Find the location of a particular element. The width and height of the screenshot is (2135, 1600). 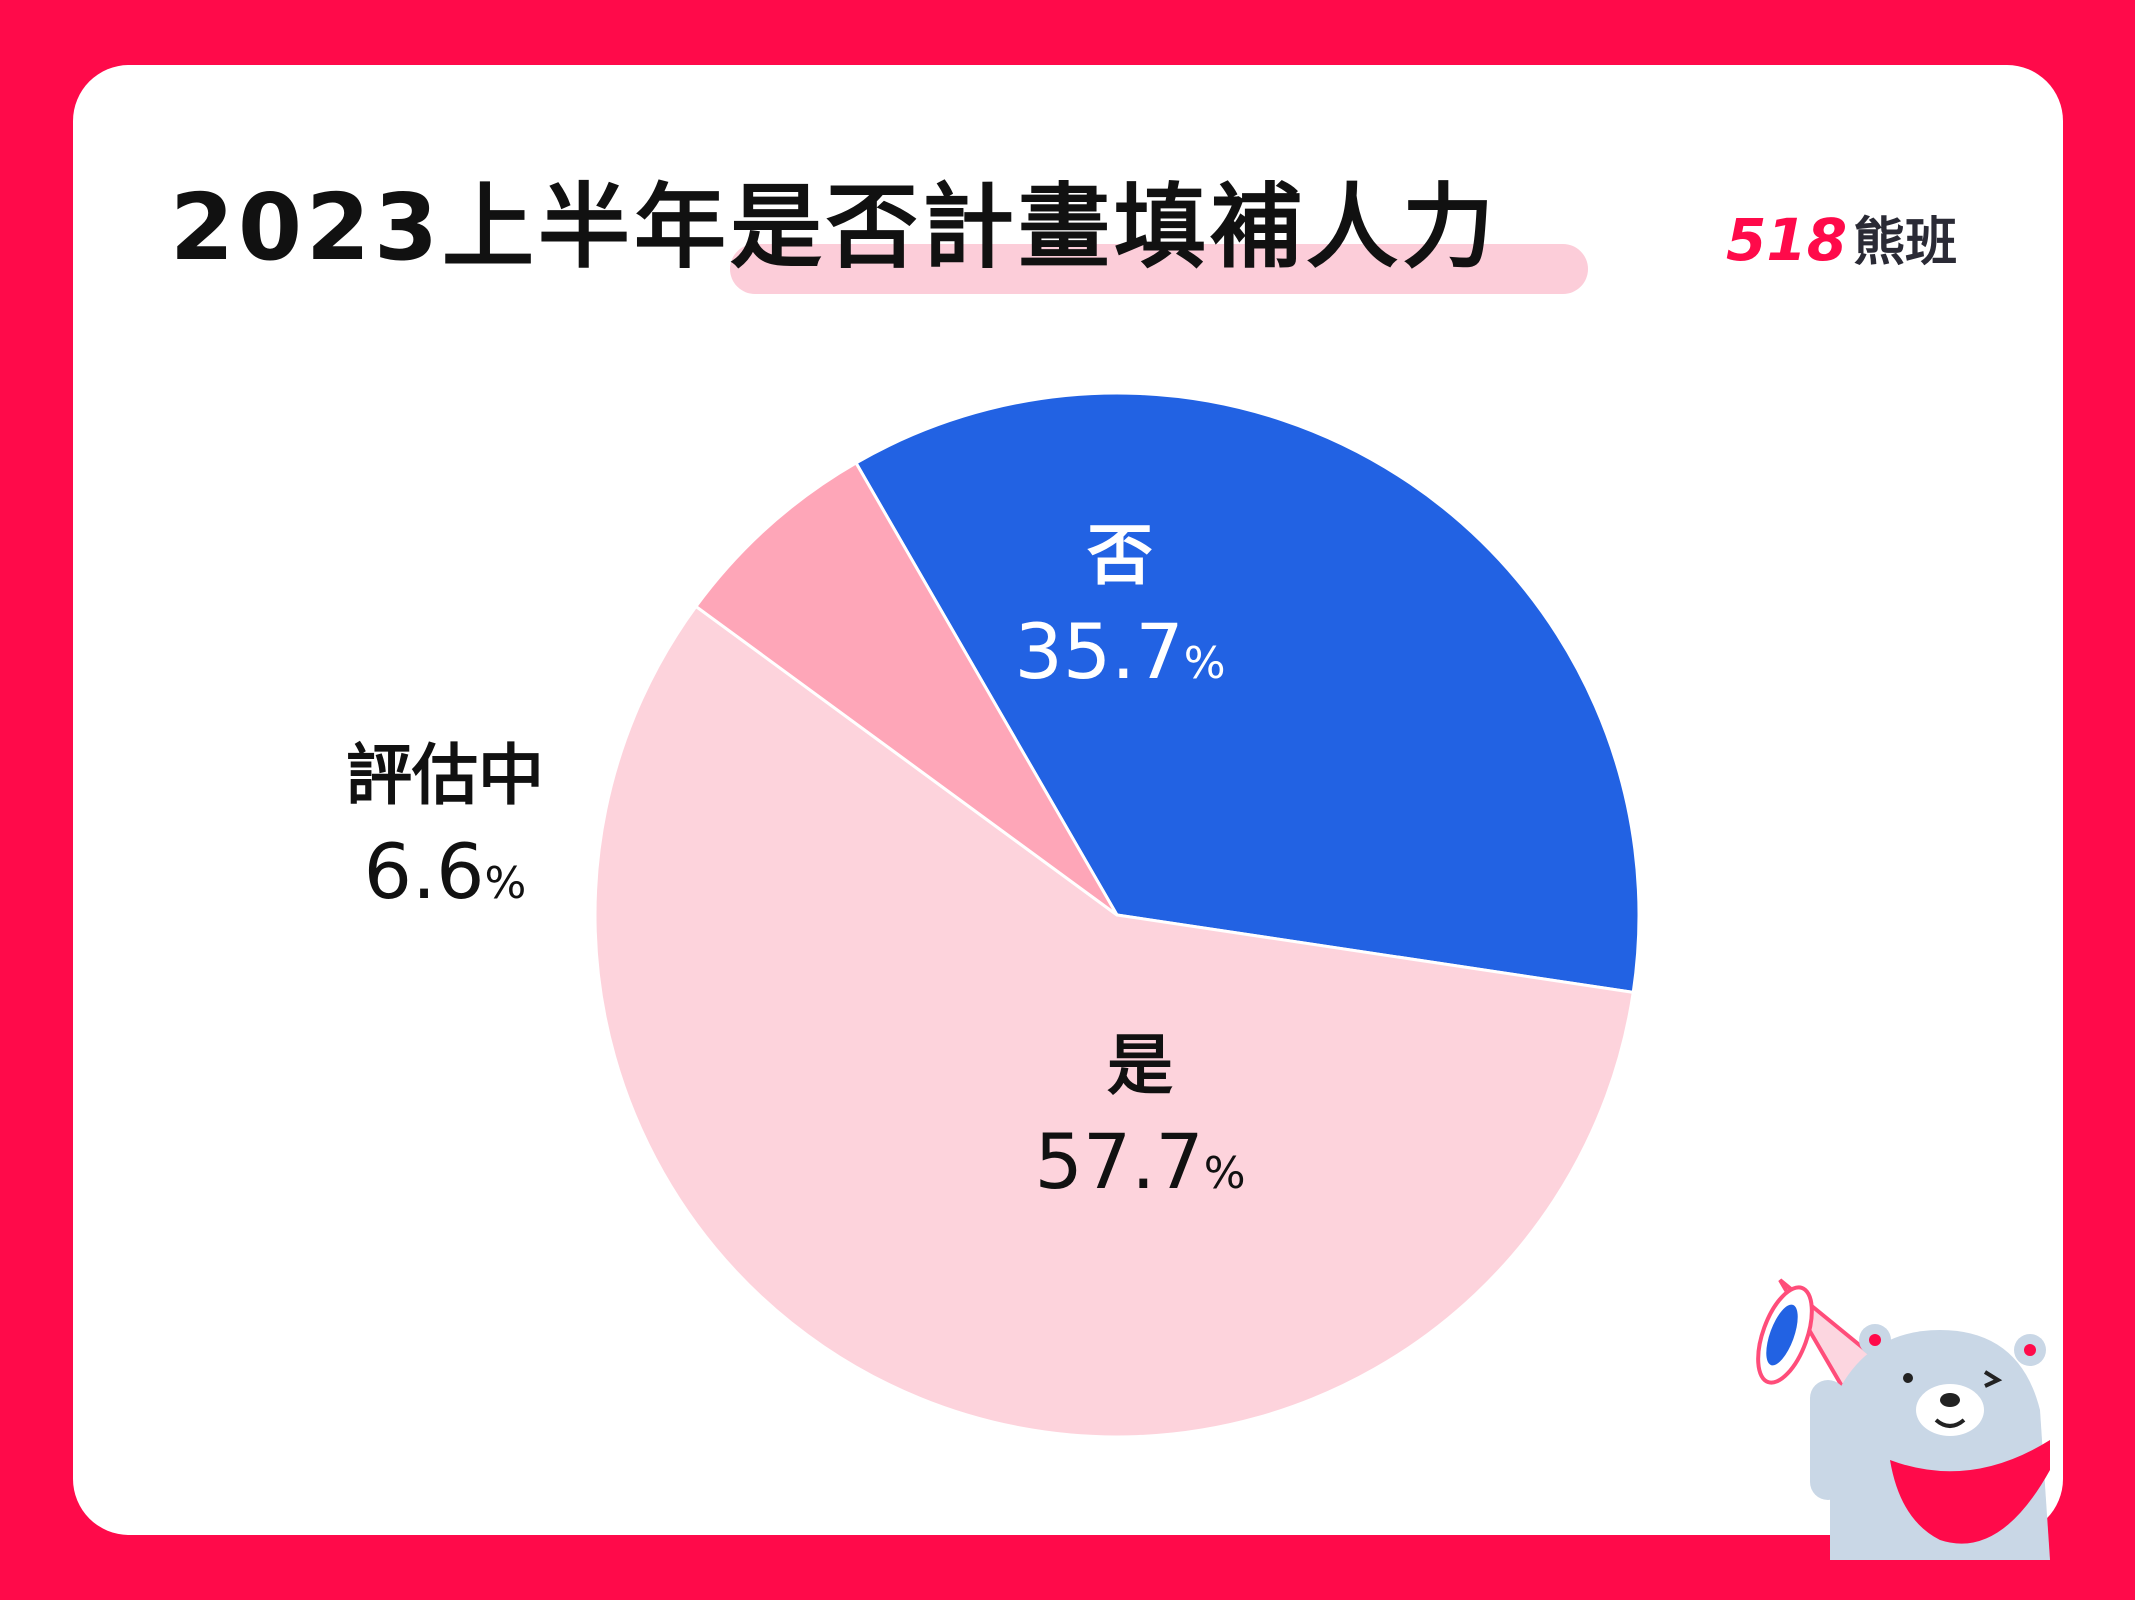

chart-title: 2023上半年是否計畫填補人力 is located at coordinates (834, 227).